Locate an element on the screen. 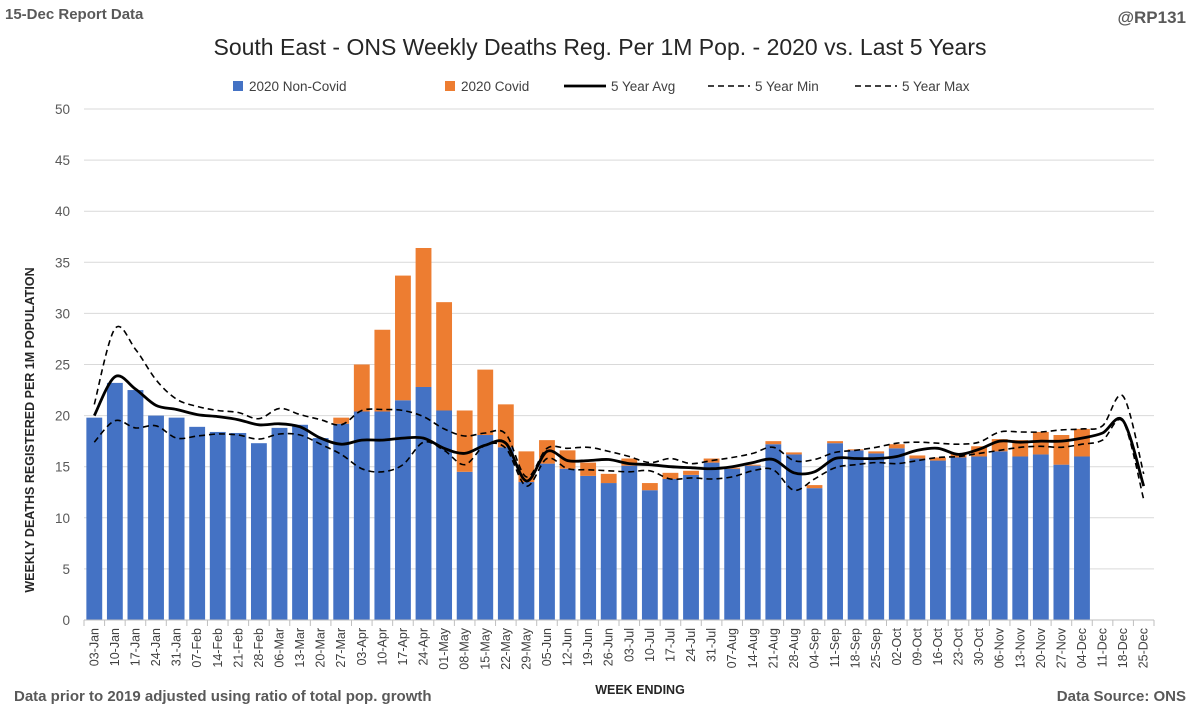 The height and width of the screenshot is (710, 1200). y-tick-label: 50 is located at coordinates (62, 109).